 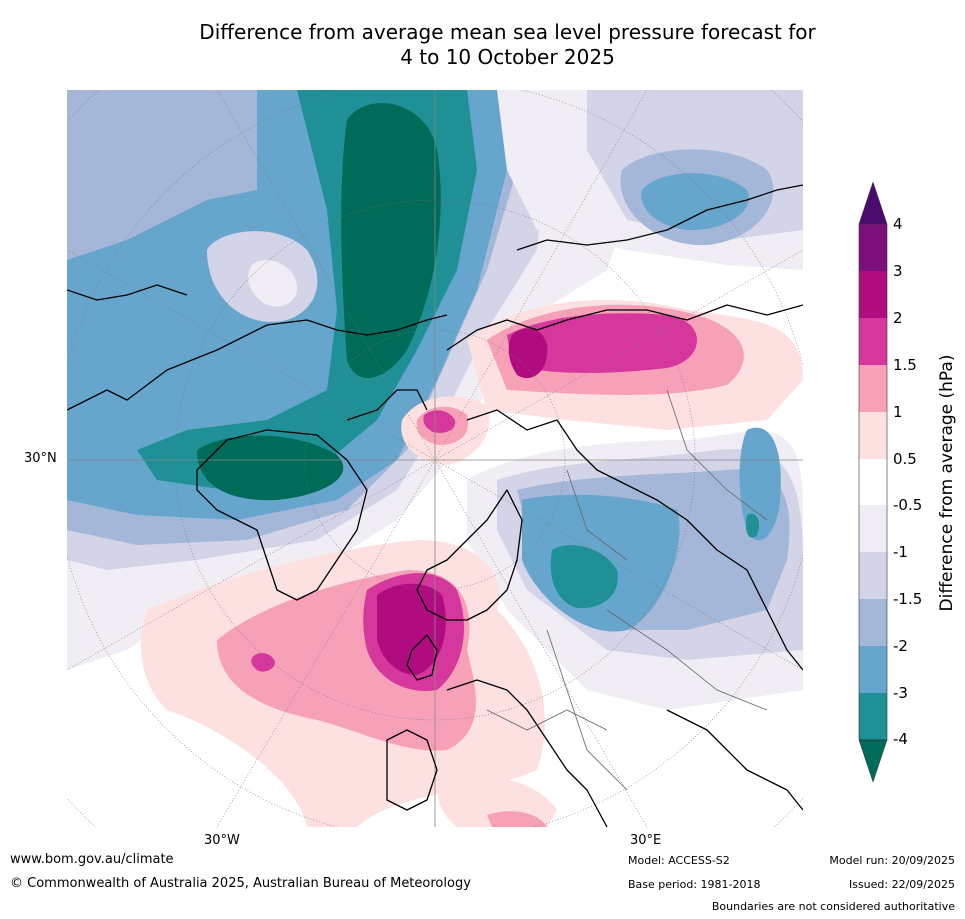 I want to click on colorbar-band-m2-m3, so click(x=873, y=669).